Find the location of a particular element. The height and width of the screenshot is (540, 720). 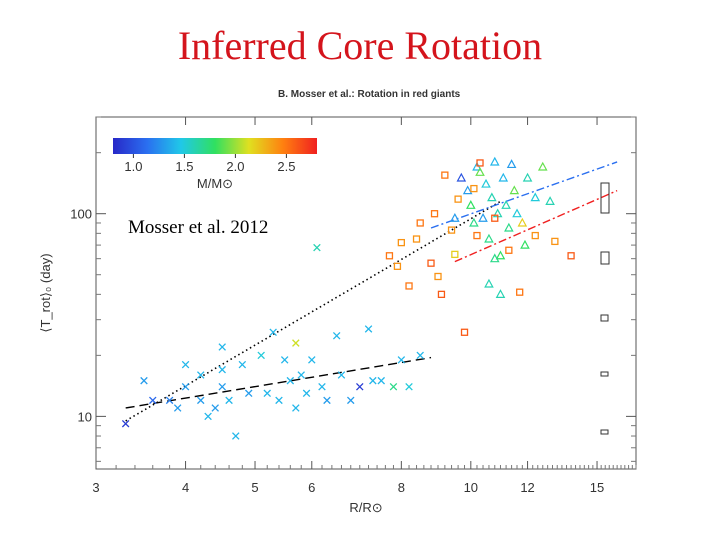

y-axis-label: ⟨T_rot⟩₀ (day) is located at coordinates (45, 292).